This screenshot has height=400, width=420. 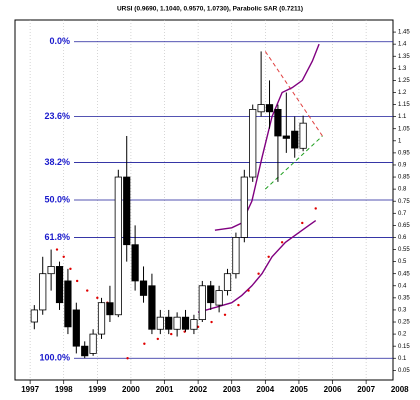 What do you see at coordinates (198, 389) in the screenshot?
I see `x-tick-label: 2002` at bounding box center [198, 389].